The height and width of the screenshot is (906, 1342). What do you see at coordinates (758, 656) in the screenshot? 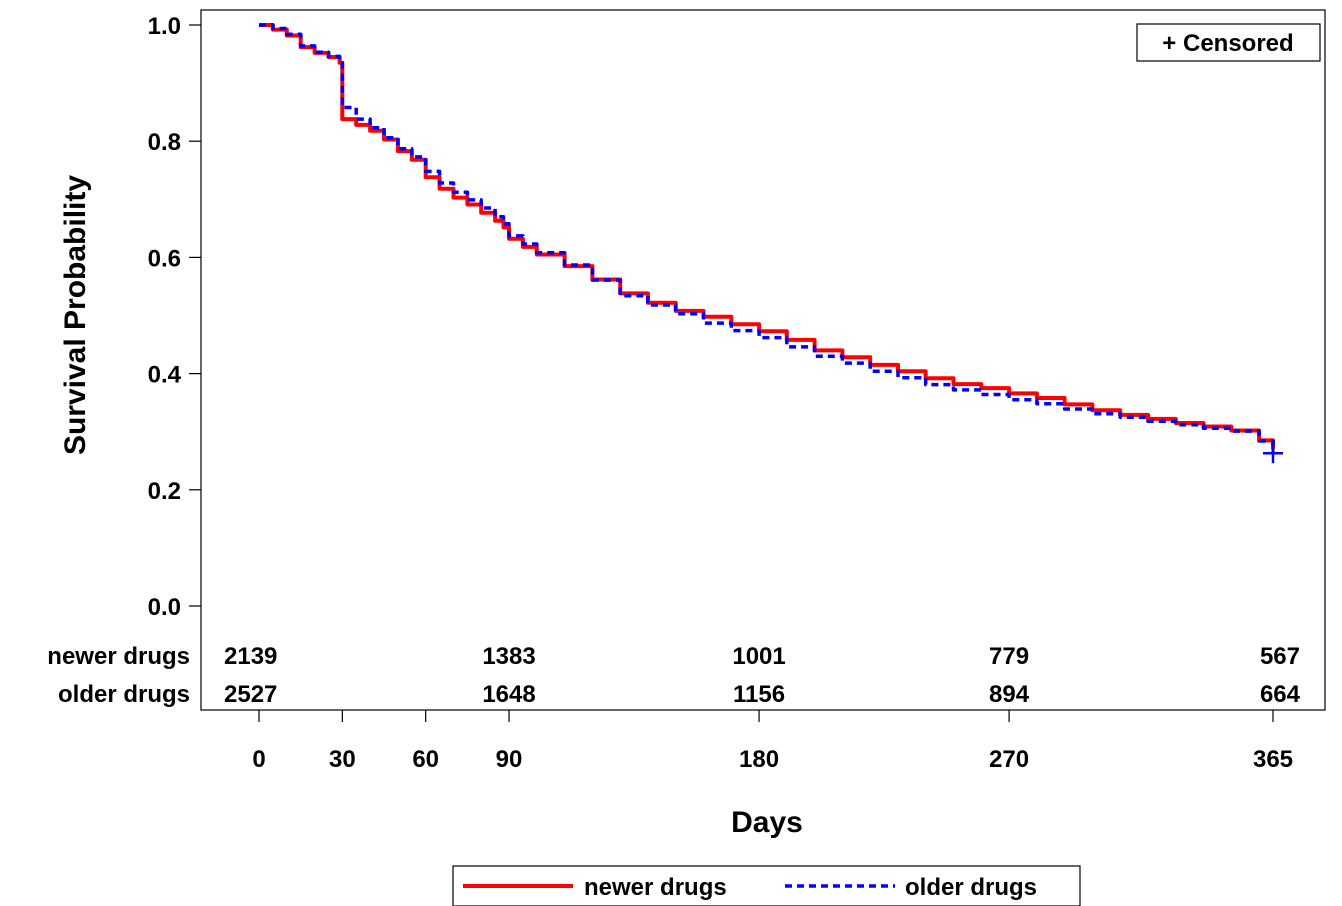
I see `at-risk-count: 1001` at bounding box center [758, 656].